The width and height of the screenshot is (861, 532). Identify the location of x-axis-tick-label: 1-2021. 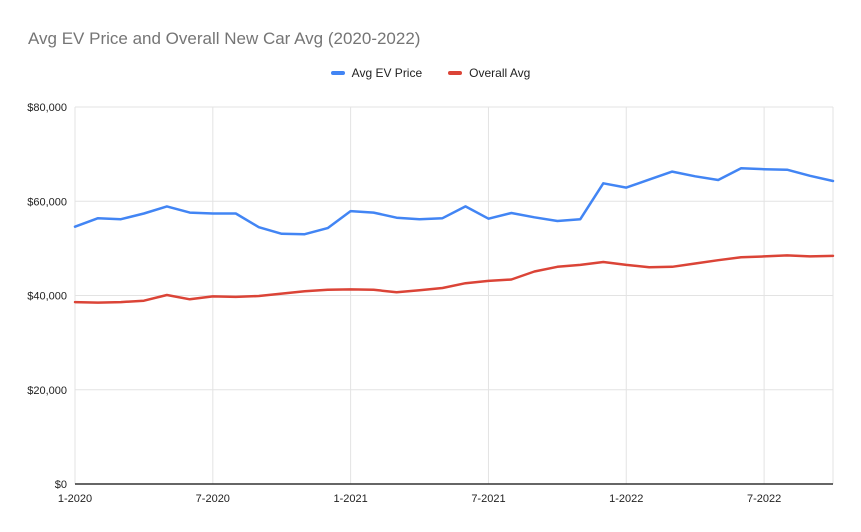
(351, 499).